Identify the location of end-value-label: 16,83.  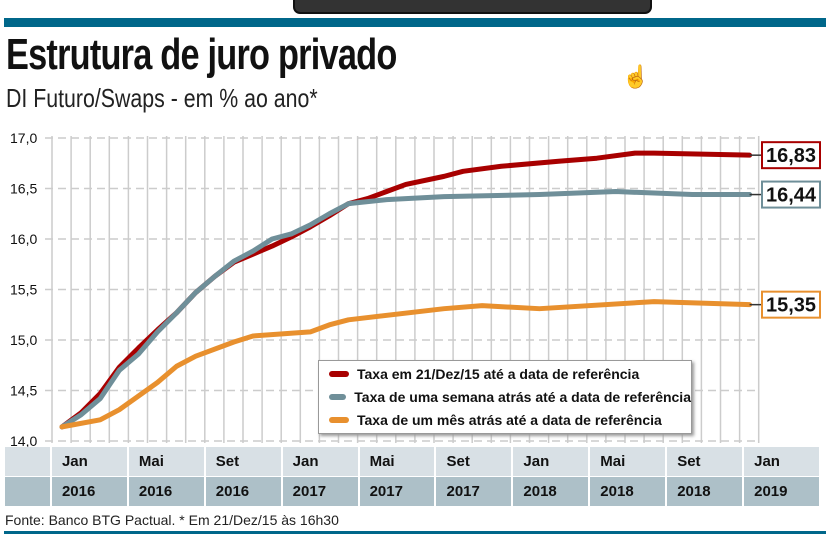
(791, 156).